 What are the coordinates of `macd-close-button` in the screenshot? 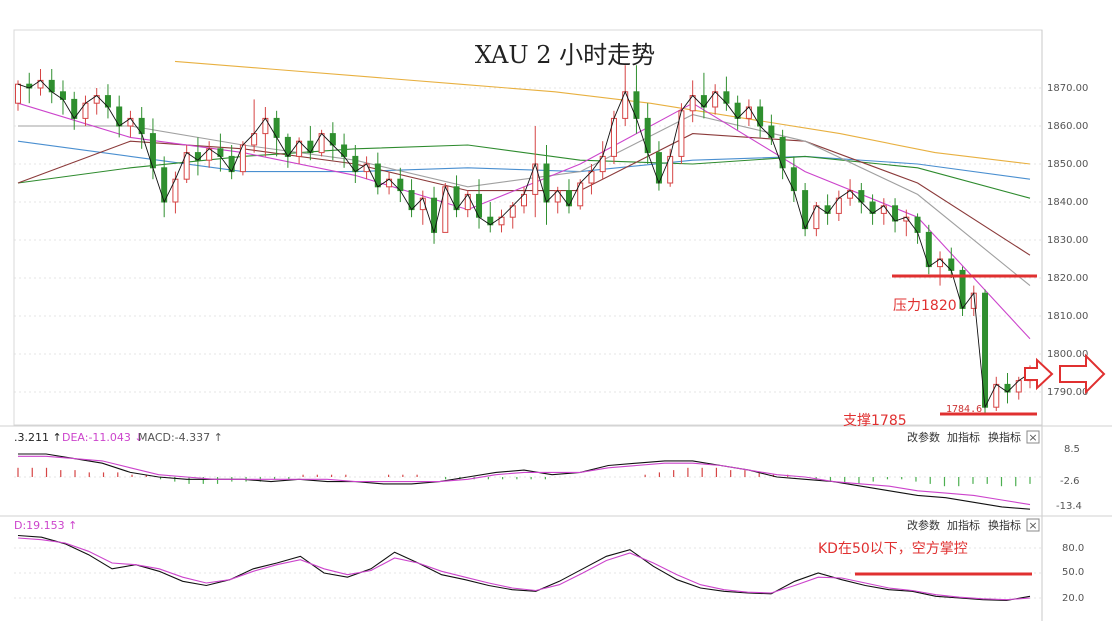 It's located at (1033, 437).